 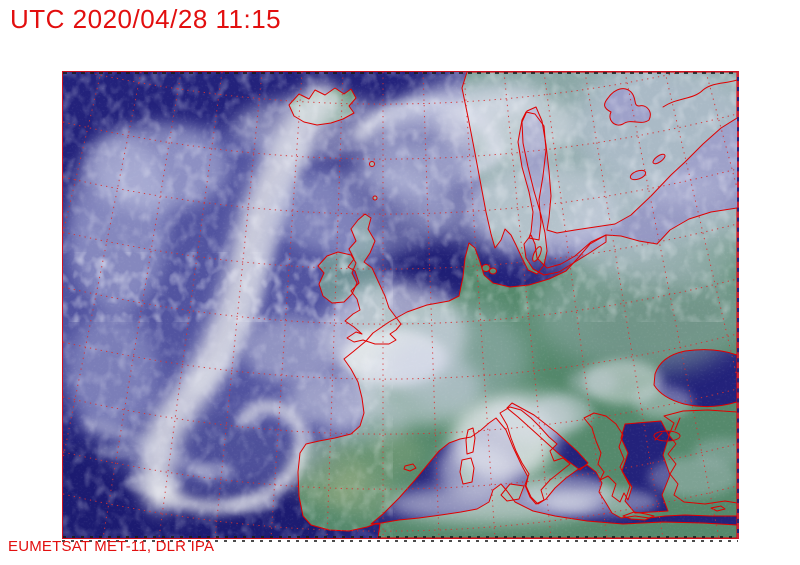 What do you see at coordinates (111, 546) in the screenshot?
I see `attribution-label: EUMETSAT MET-11, DLR IPA` at bounding box center [111, 546].